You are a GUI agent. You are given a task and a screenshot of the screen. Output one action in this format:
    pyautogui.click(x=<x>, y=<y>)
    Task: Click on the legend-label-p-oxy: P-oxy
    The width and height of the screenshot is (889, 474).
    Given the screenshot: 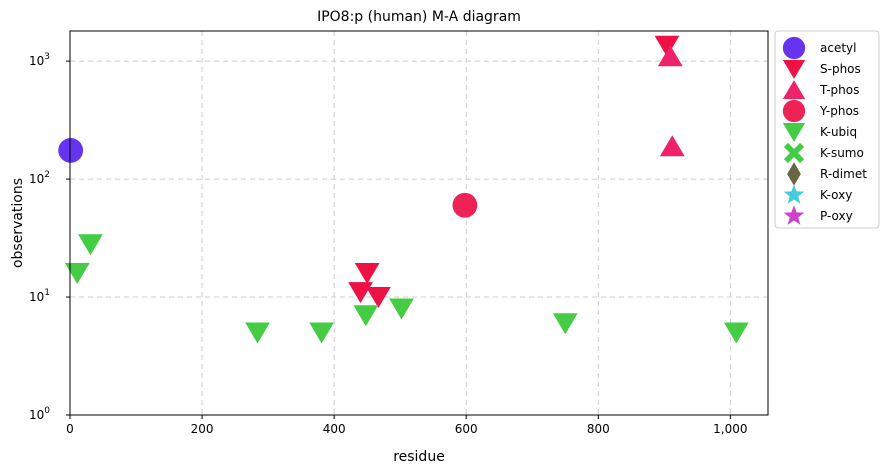 What is the action you would take?
    pyautogui.click(x=836, y=216)
    